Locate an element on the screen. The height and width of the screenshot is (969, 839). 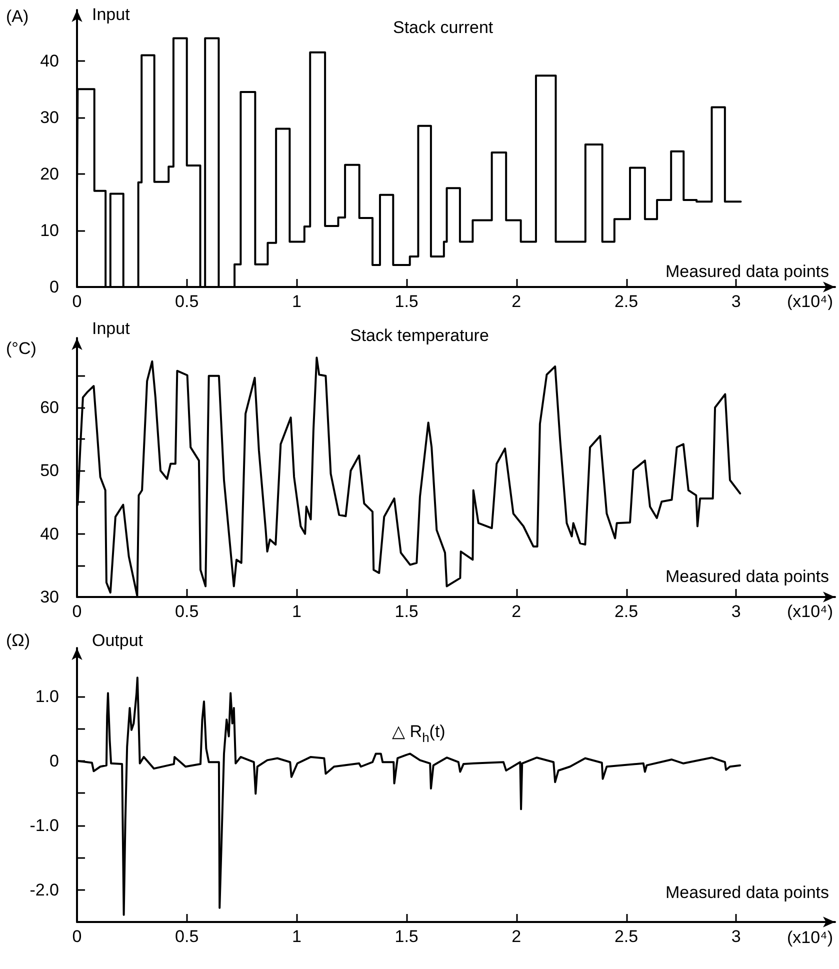
y-tick-label: 60 is located at coordinates (49, 407).